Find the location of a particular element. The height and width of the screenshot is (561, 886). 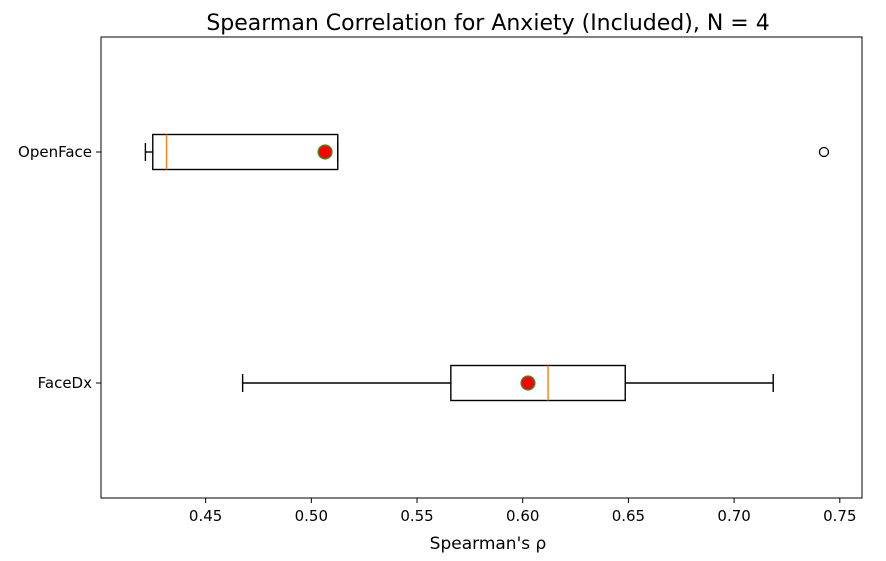

x-axis: 0.45 0.50 0.55 0.60 0.65 0.70 0.75 is located at coordinates (523, 511).